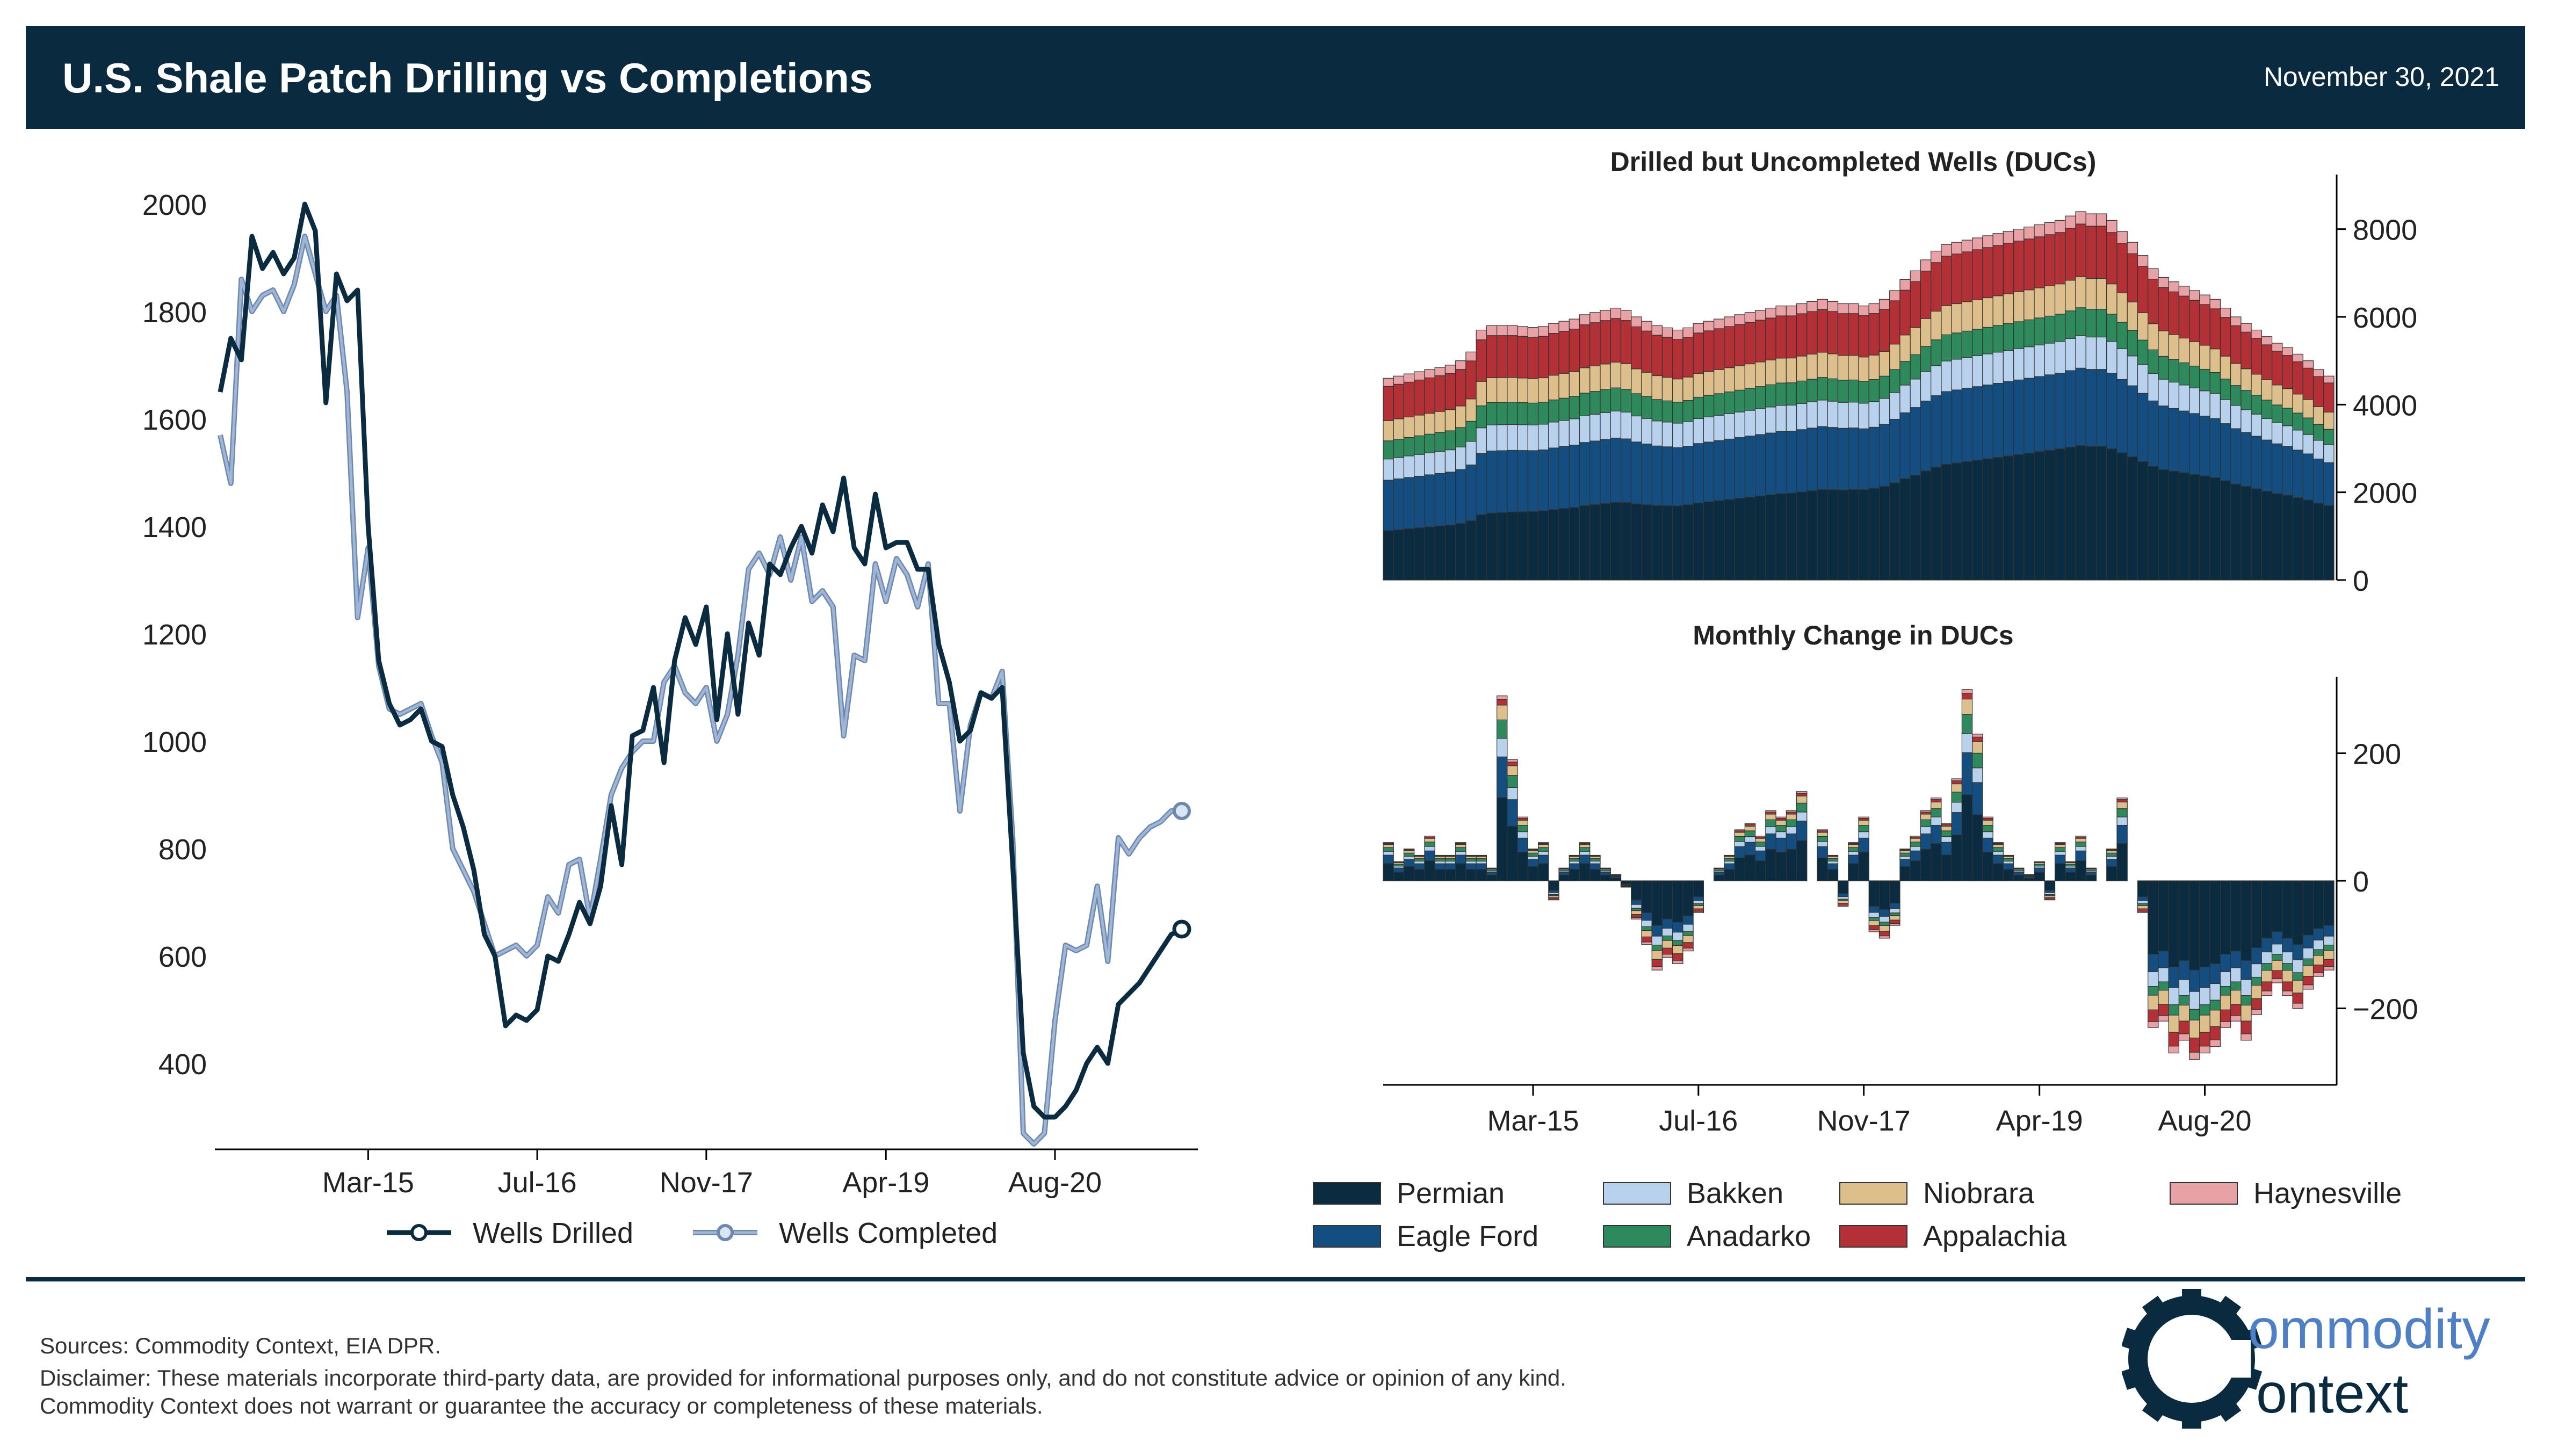 The image size is (2551, 1456). I want to click on wells-drilled-end-marker, so click(1181, 929).